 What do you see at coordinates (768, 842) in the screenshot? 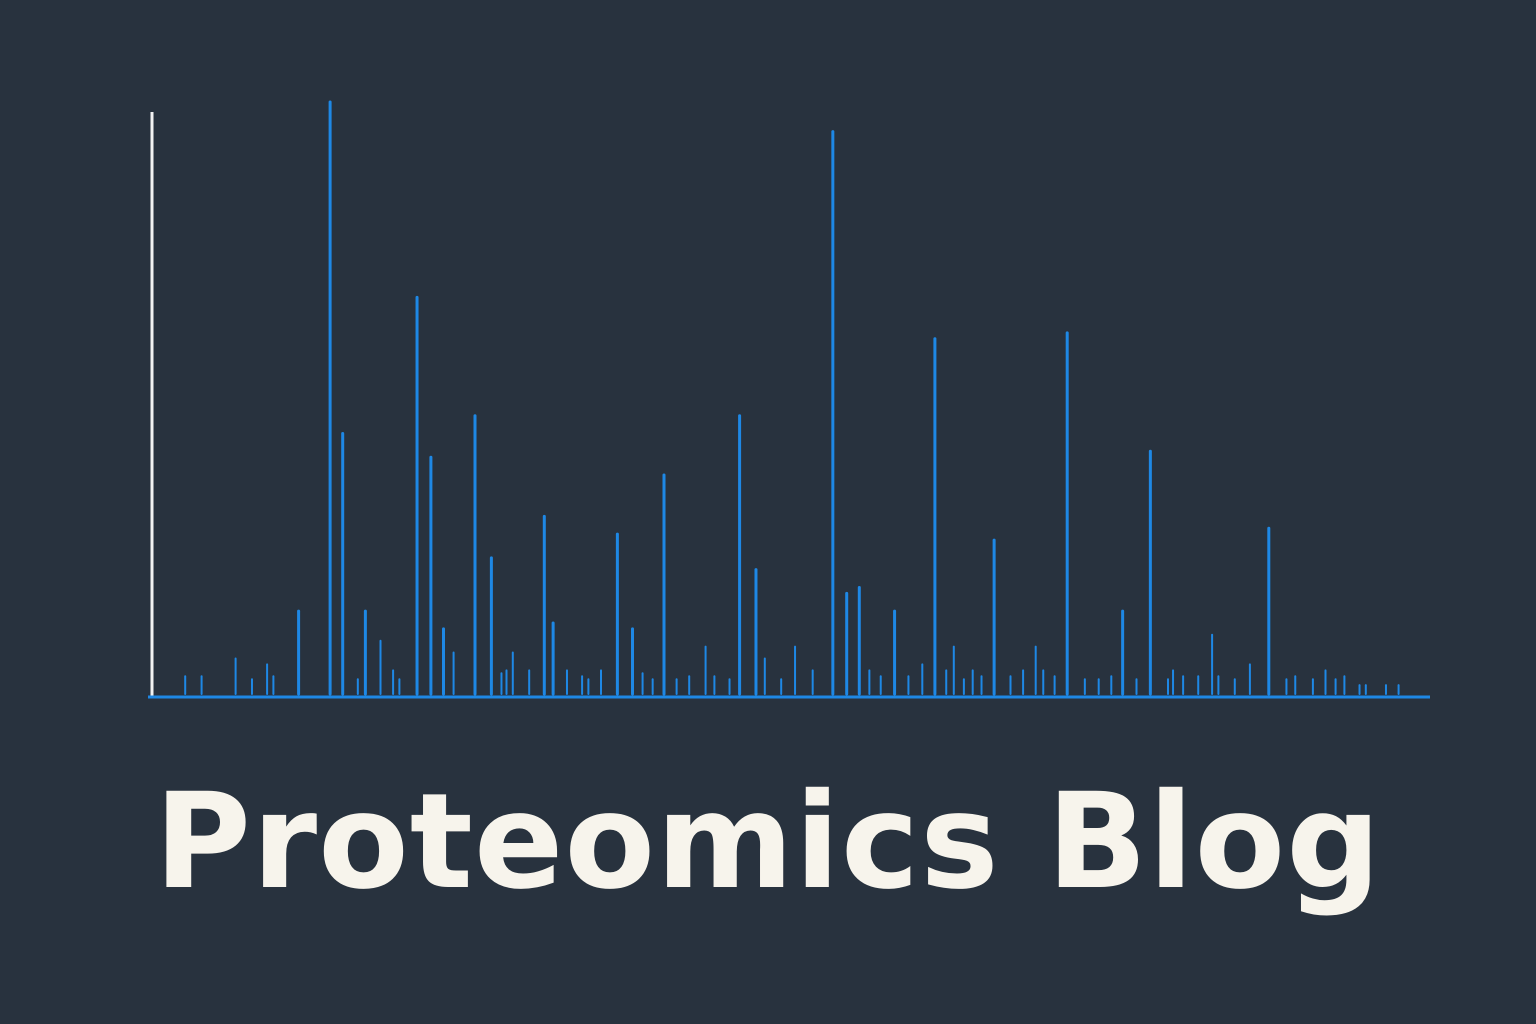
I see `blog-title: Proteomics Blog` at bounding box center [768, 842].